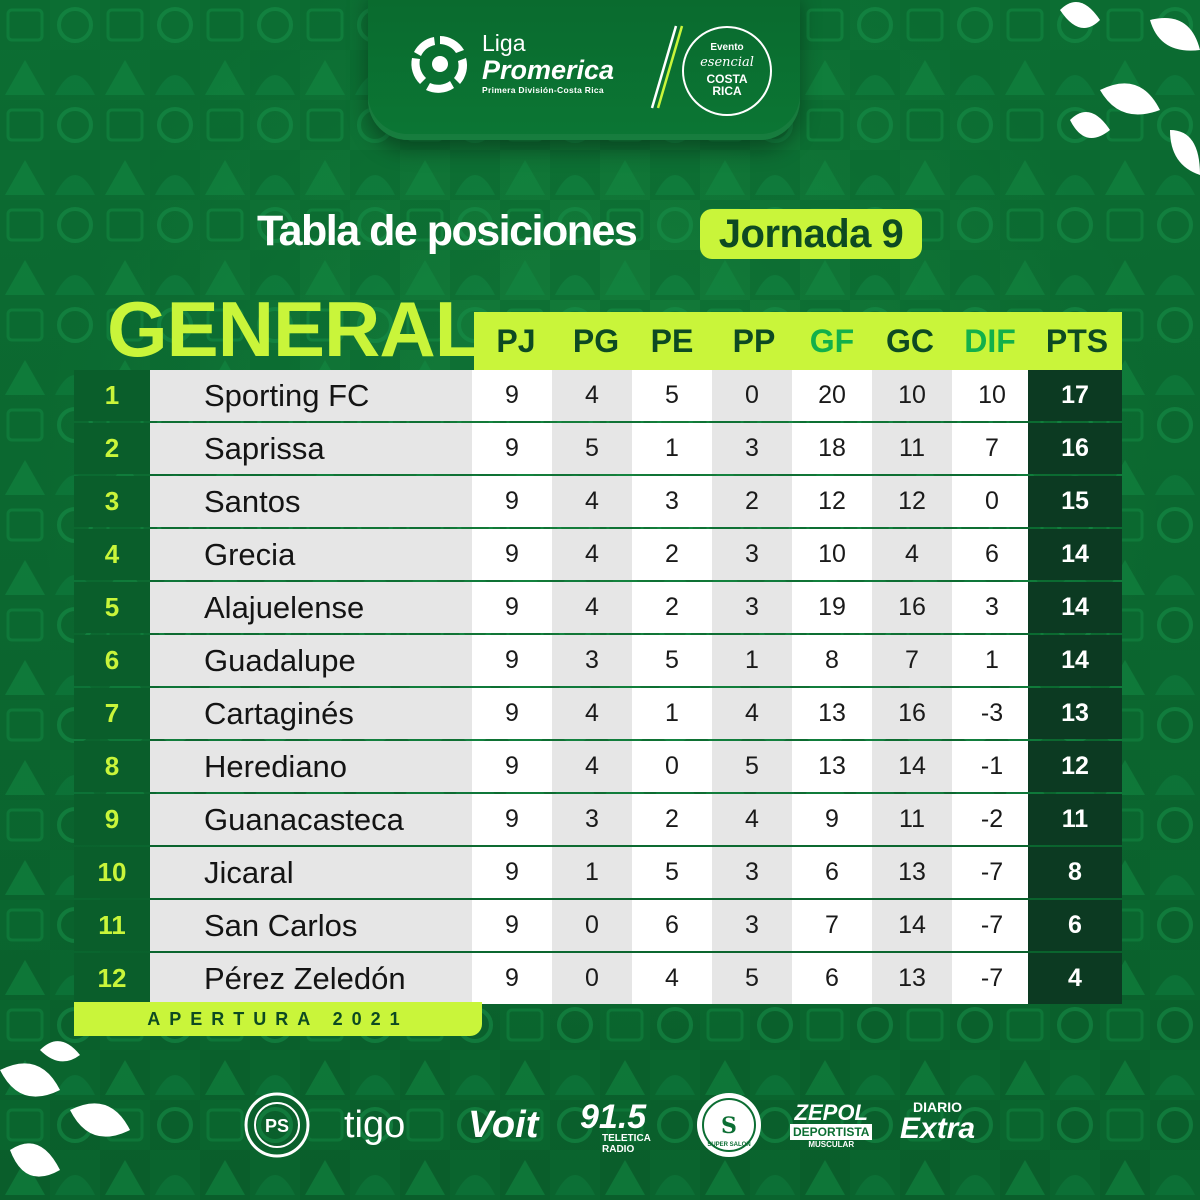 The image size is (1200, 1200). I want to click on position-cell: 1, so click(112, 395).